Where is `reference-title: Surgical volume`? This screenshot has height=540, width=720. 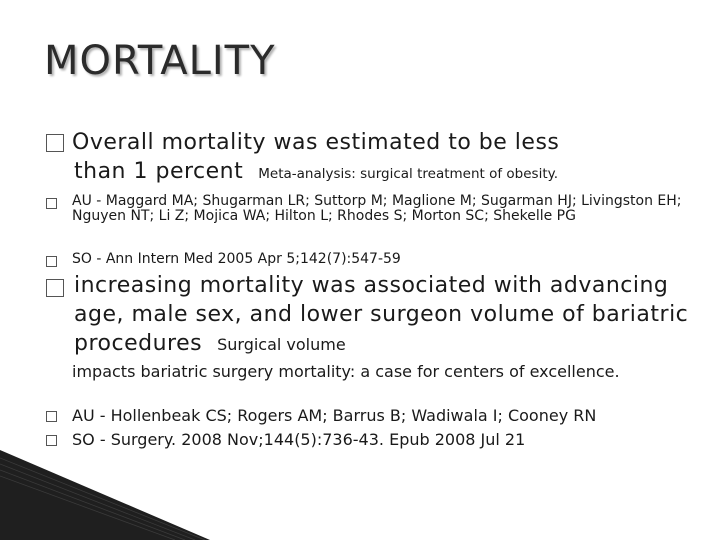
reference-title: Surgical volume is located at coordinates (281, 344).